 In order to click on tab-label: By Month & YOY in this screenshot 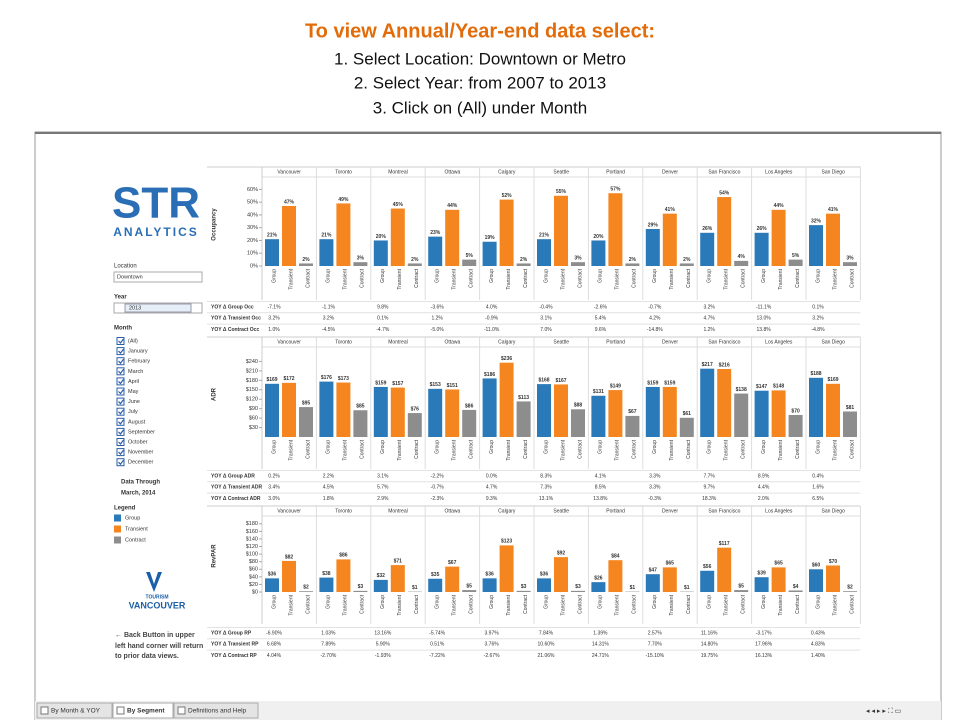, I will do `click(76, 711)`.